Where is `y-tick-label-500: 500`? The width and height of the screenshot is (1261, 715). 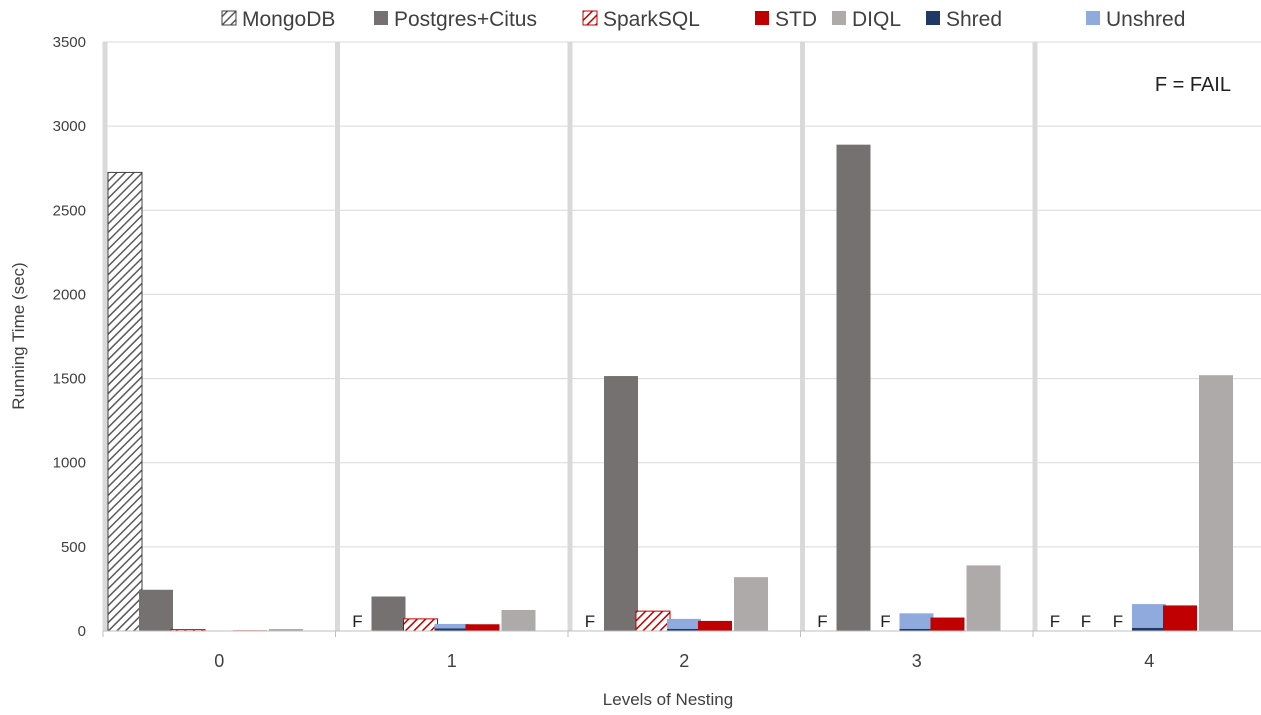
y-tick-label-500: 500 is located at coordinates (73, 547).